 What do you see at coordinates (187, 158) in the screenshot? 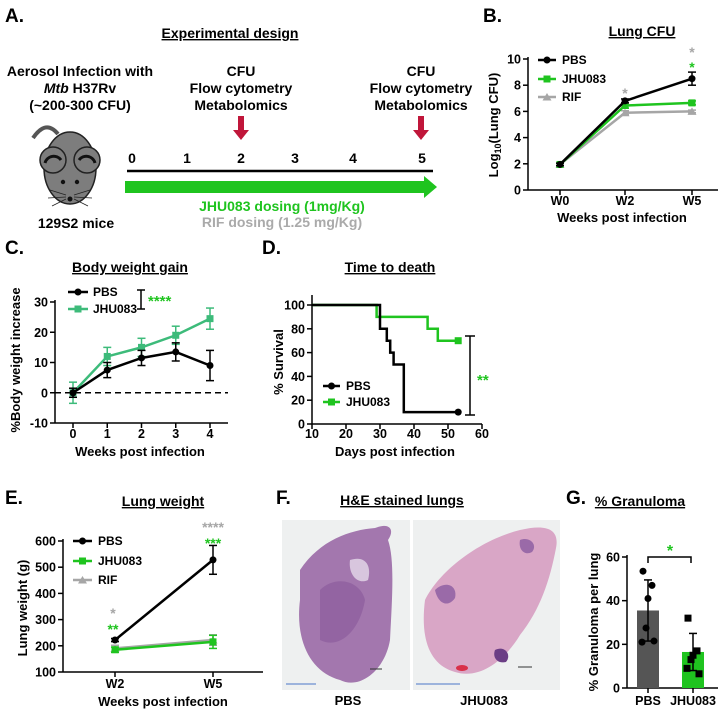
I see `week-label: 1` at bounding box center [187, 158].